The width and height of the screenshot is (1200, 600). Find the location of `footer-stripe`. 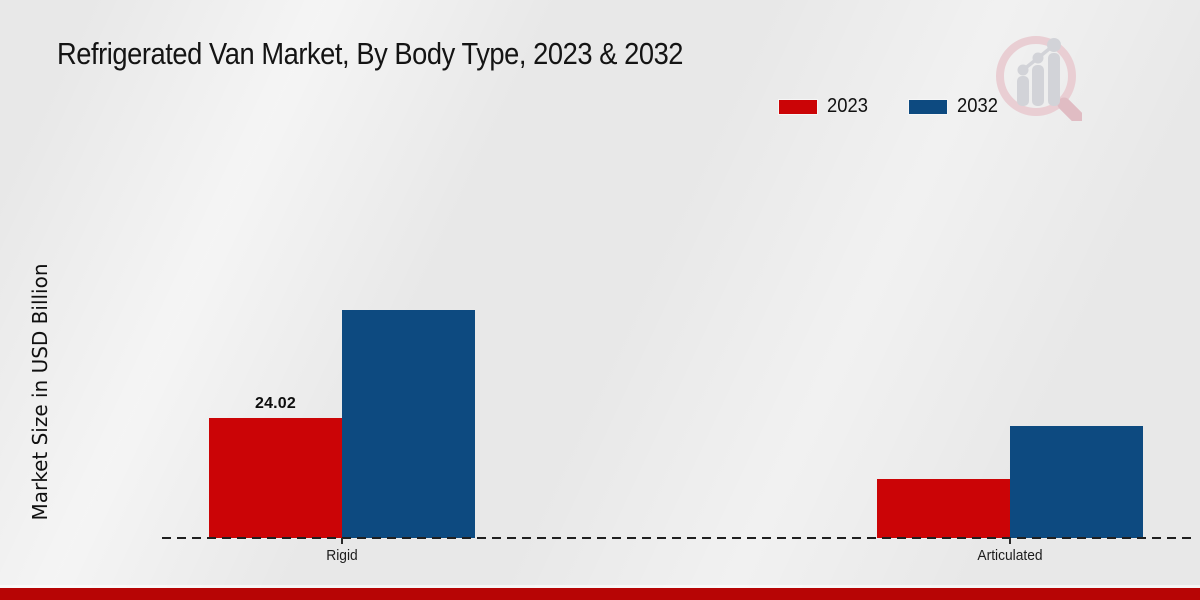

footer-stripe is located at coordinates (600, 594).